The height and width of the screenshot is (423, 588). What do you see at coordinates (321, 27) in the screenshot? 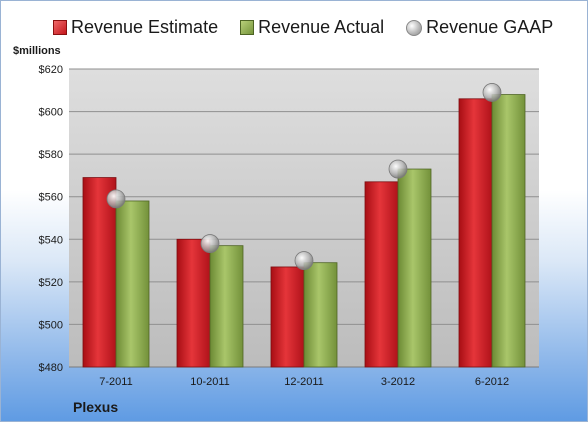
I see `legend-label-actual: Revenue Actual` at bounding box center [321, 27].